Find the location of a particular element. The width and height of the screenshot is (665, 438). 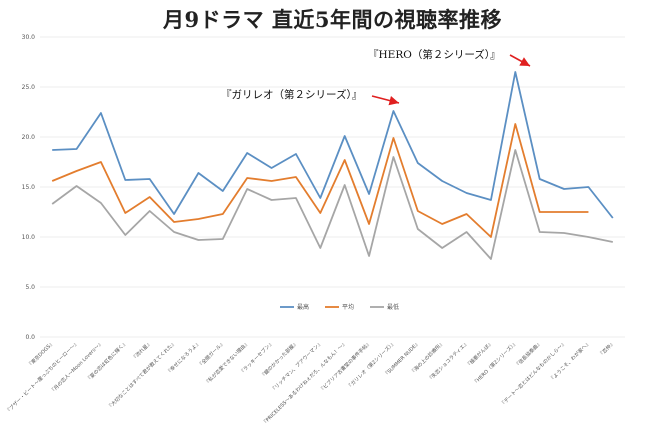

x-tick-label: 『HERO（第2シリーズ）』 is located at coordinates (495, 362).